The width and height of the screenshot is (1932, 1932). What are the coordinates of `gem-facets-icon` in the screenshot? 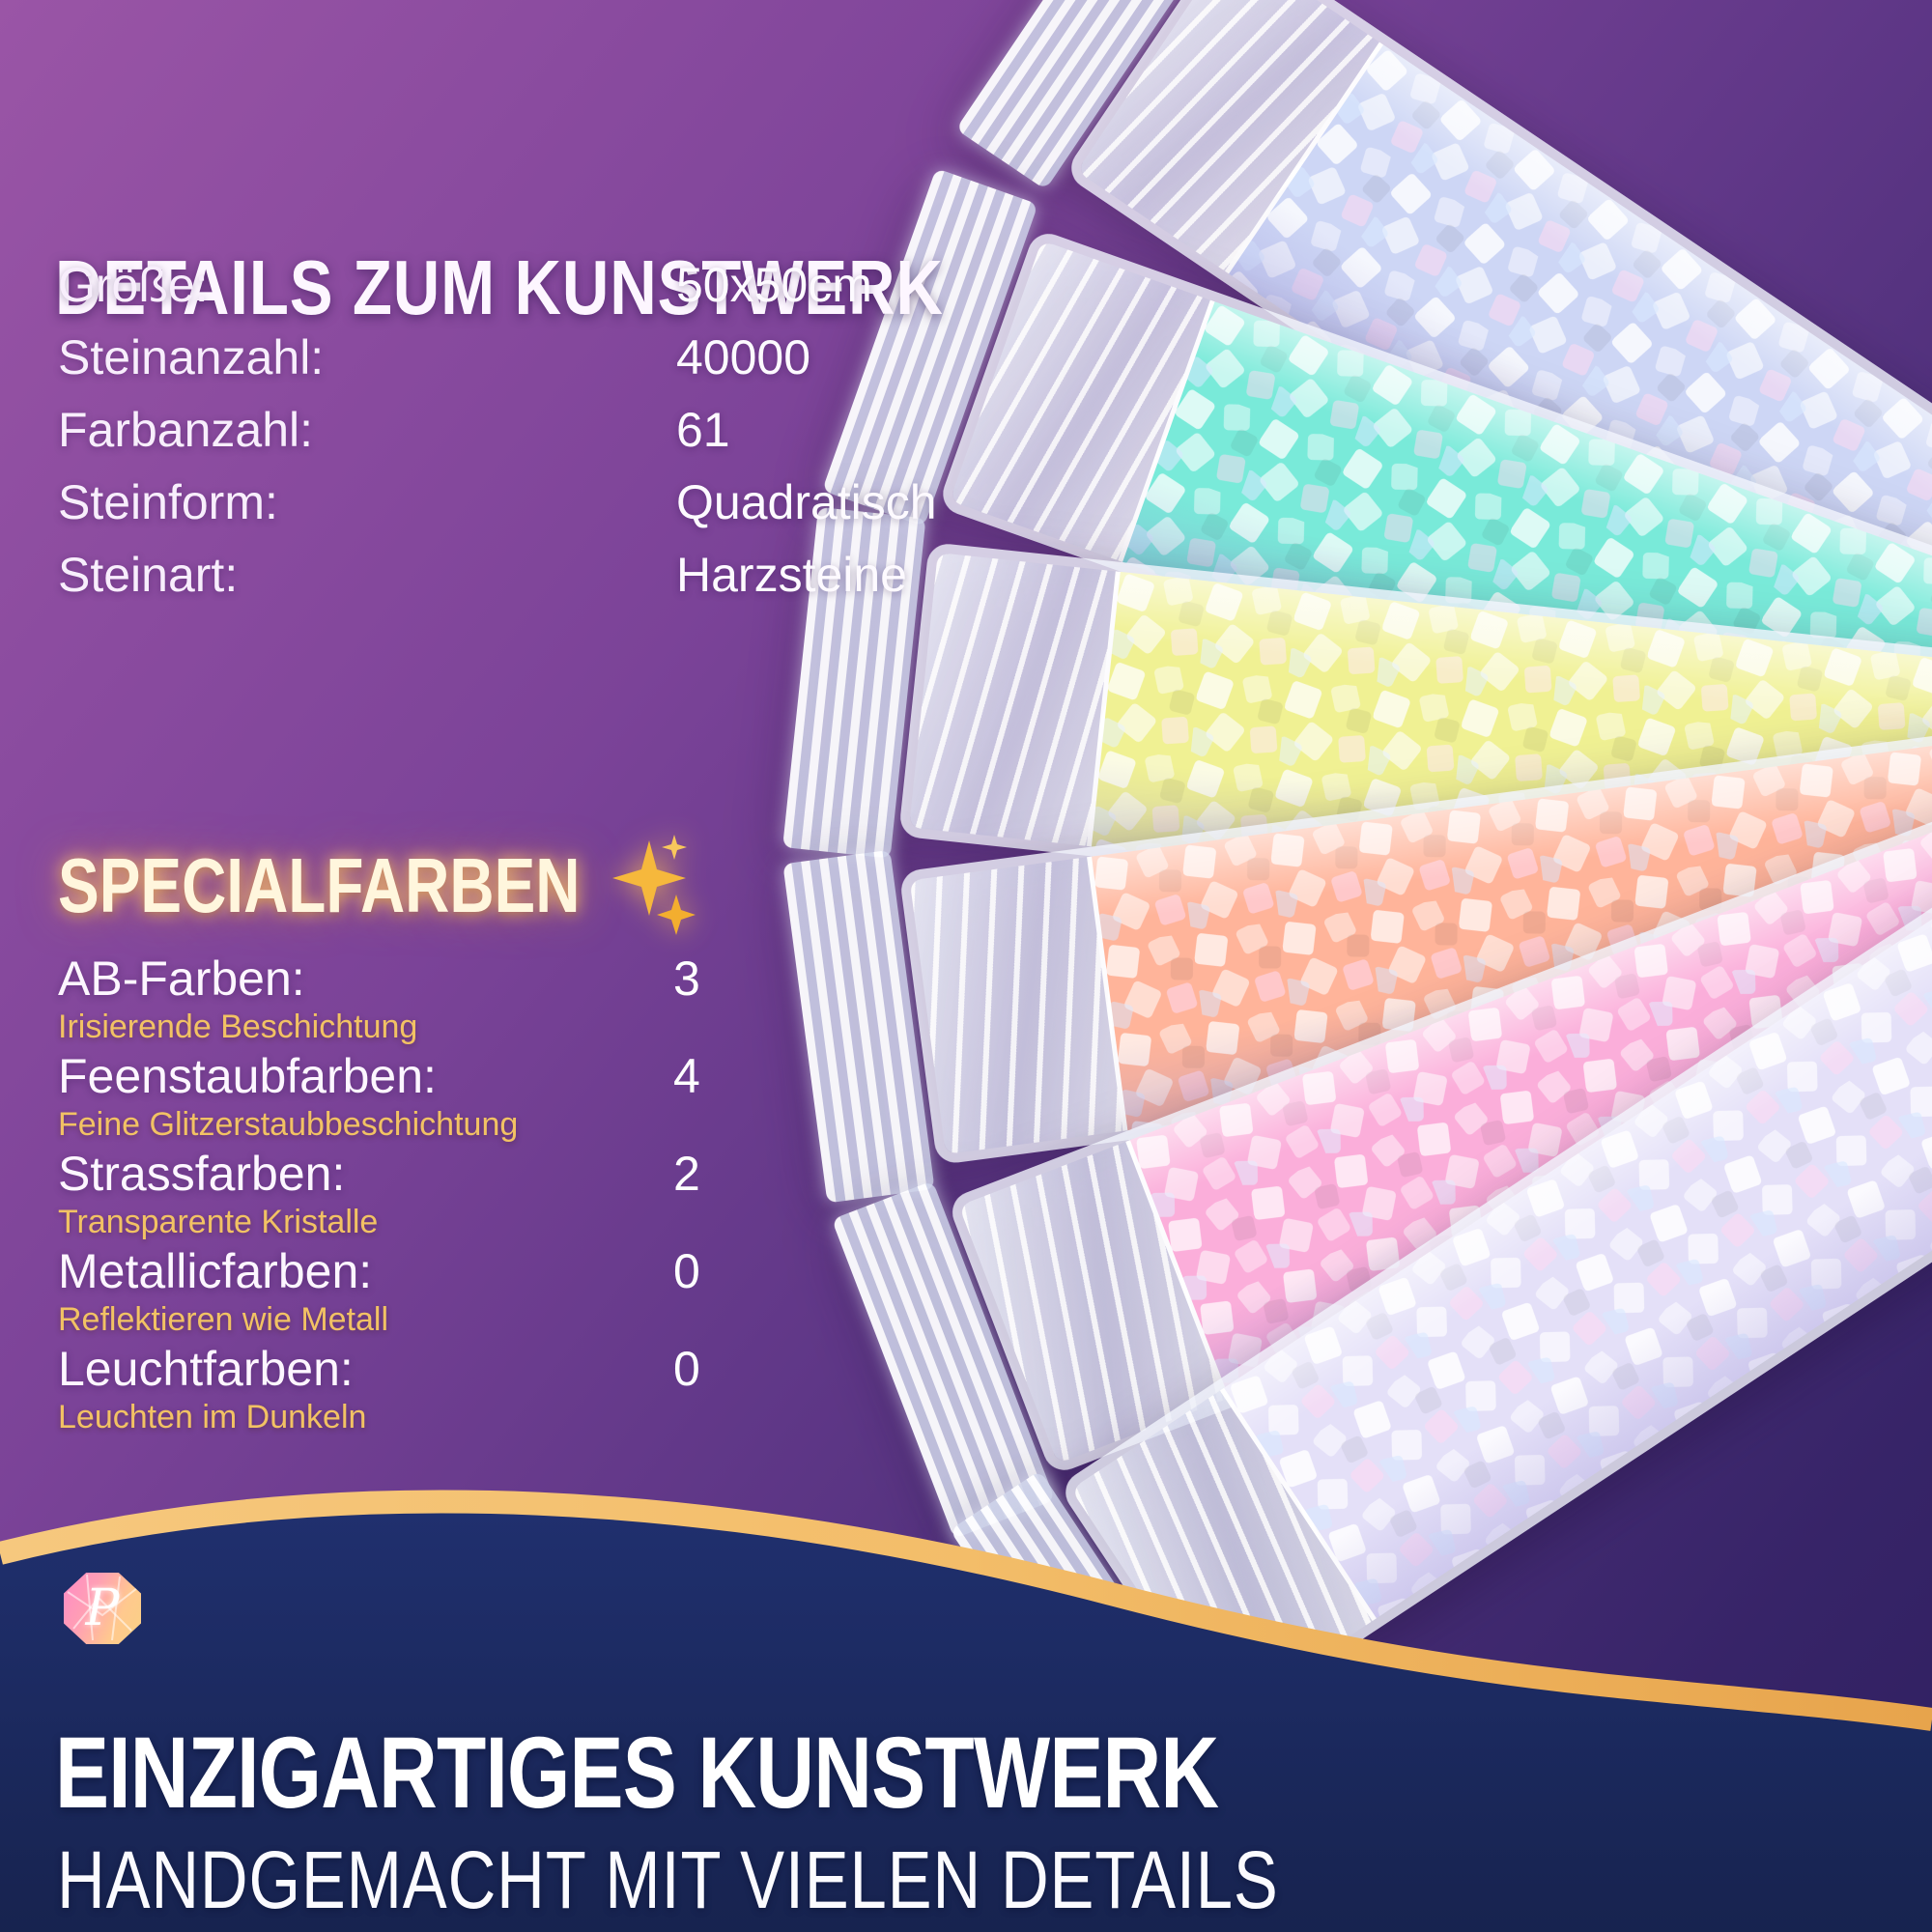 It's located at (102, 1607).